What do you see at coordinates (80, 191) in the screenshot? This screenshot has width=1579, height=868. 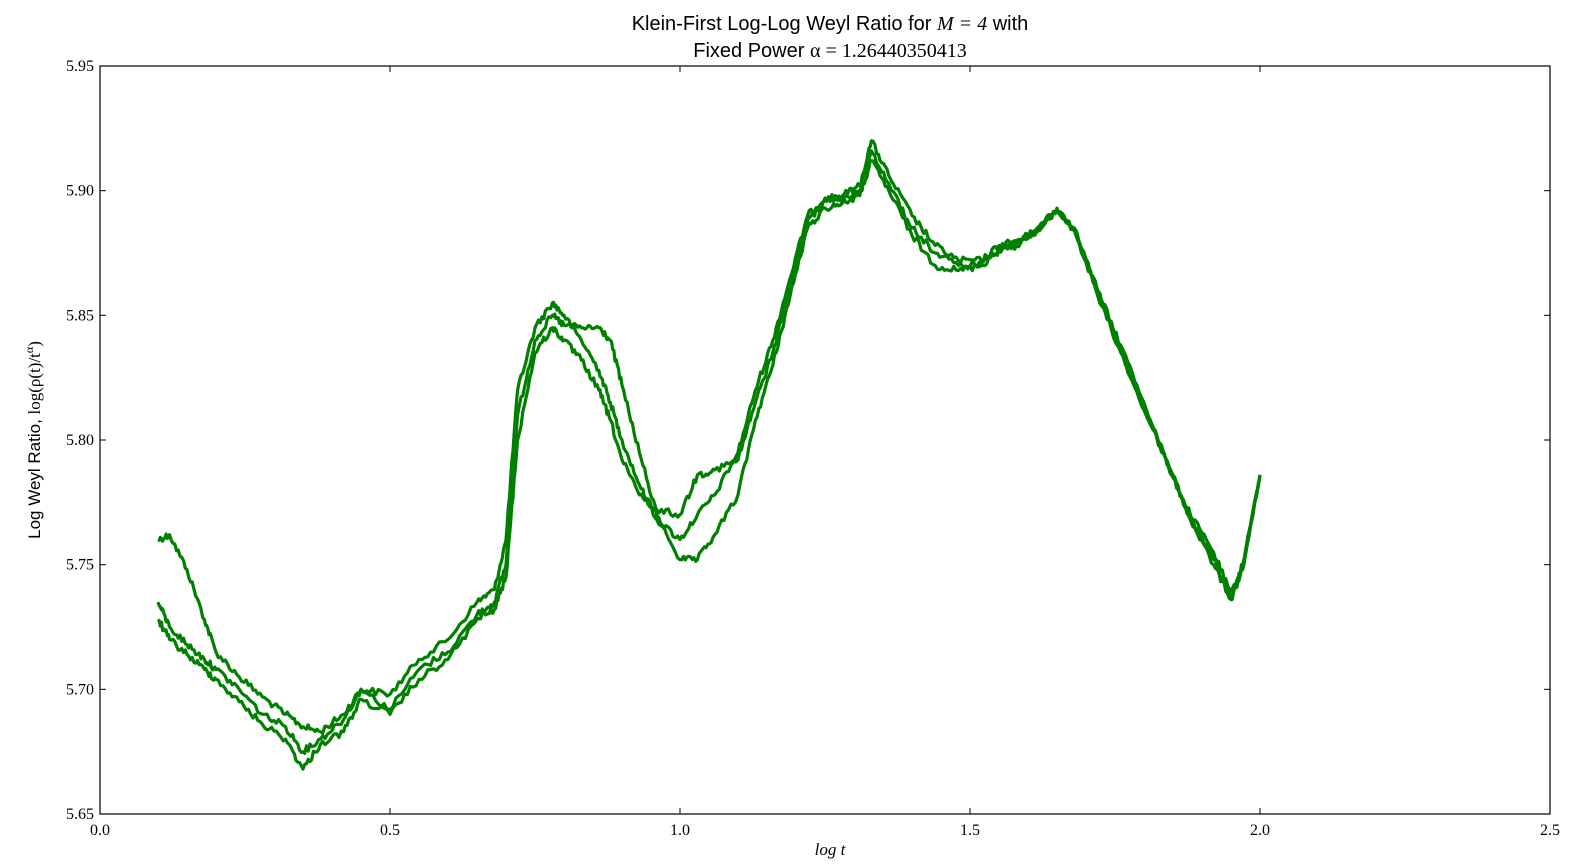 I see `y-tick-label: 5.90` at bounding box center [80, 191].